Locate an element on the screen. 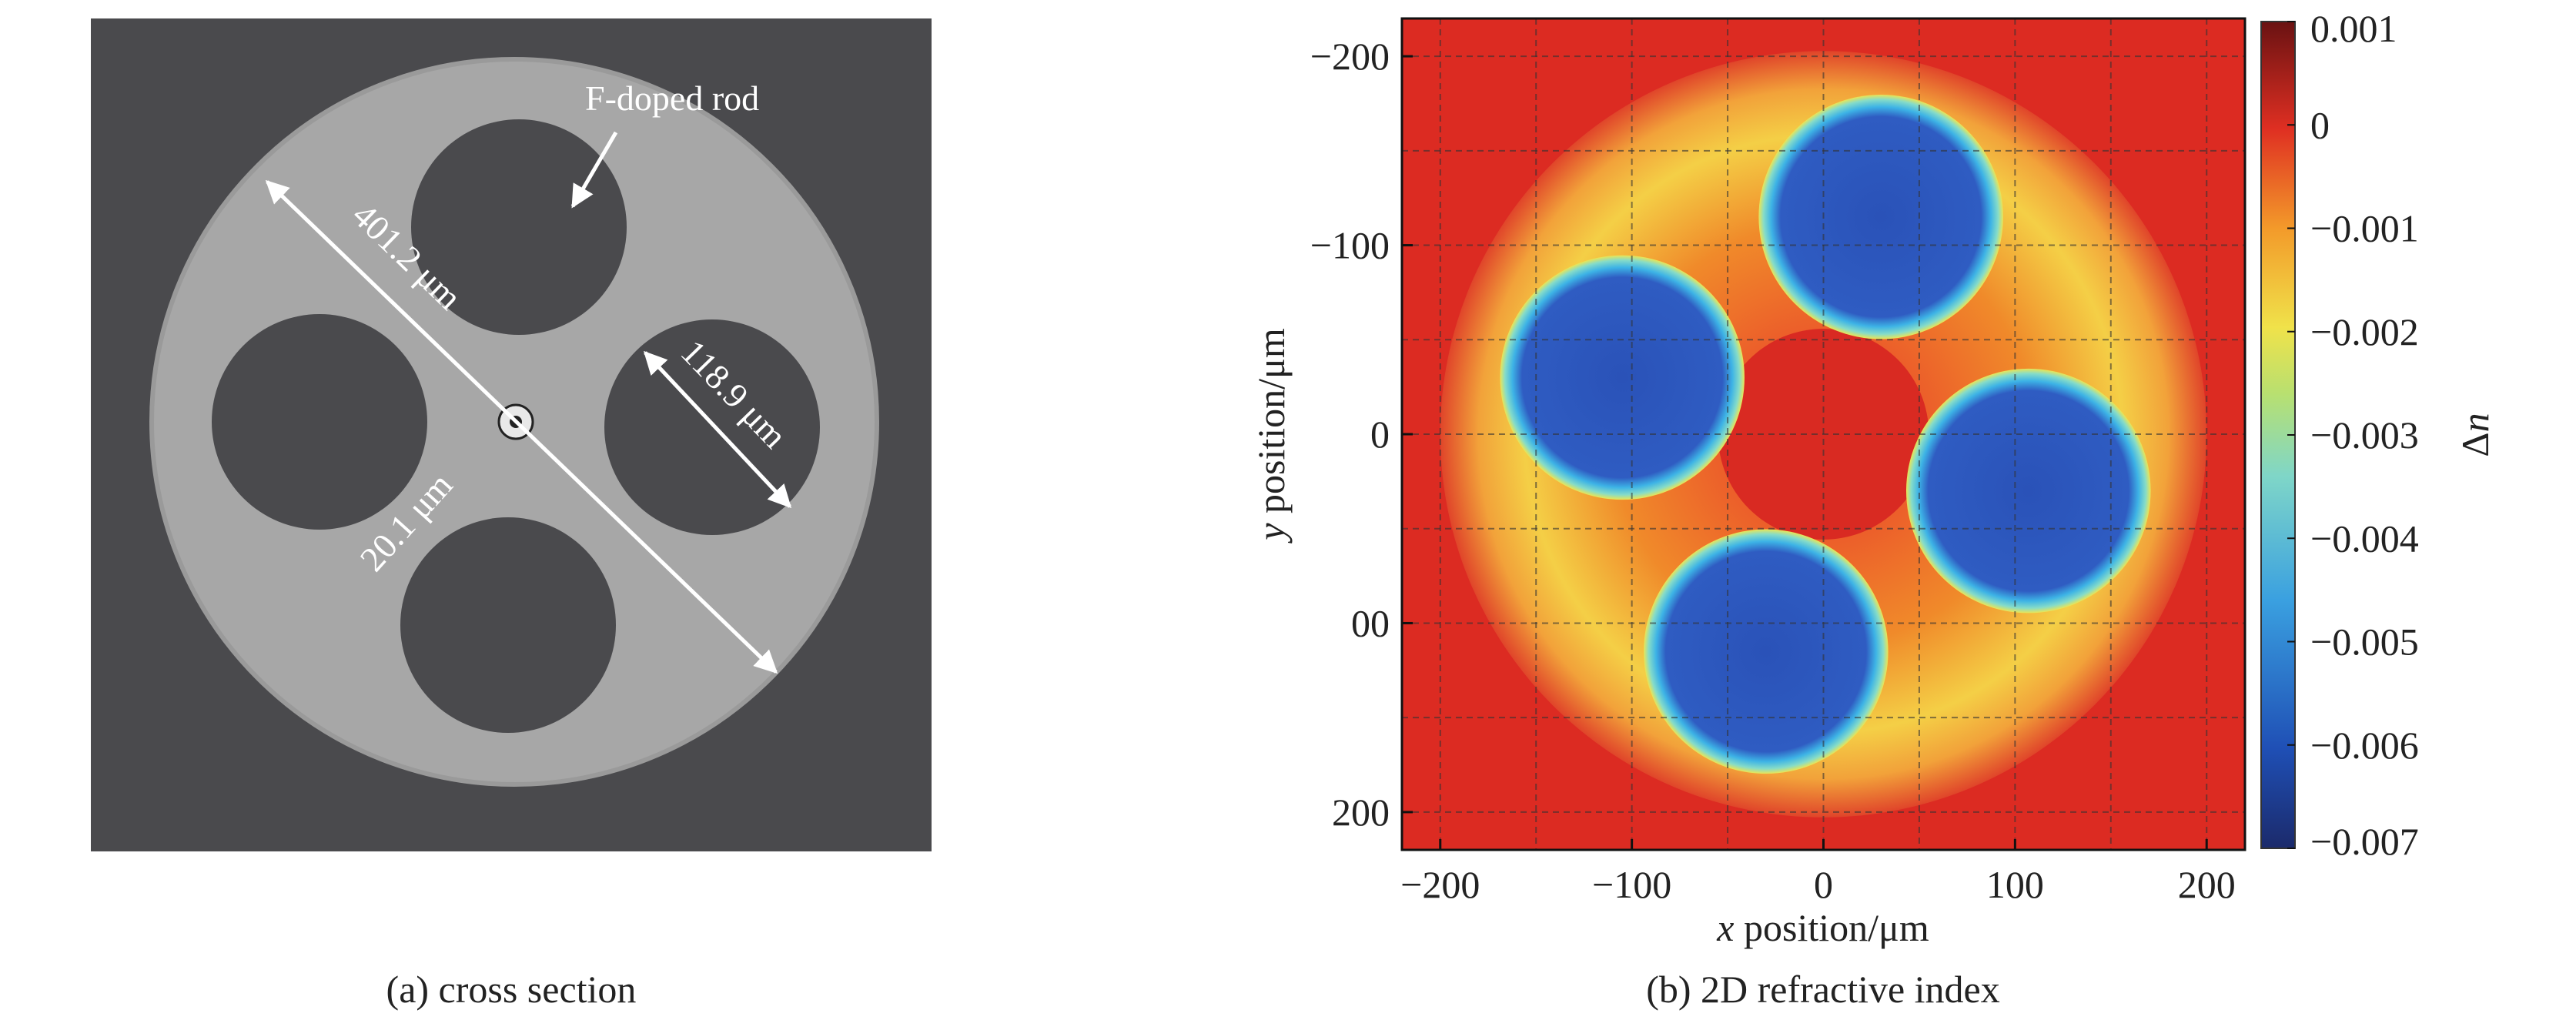  y-axis-label: y position/μm is located at coordinates (1271, 436).